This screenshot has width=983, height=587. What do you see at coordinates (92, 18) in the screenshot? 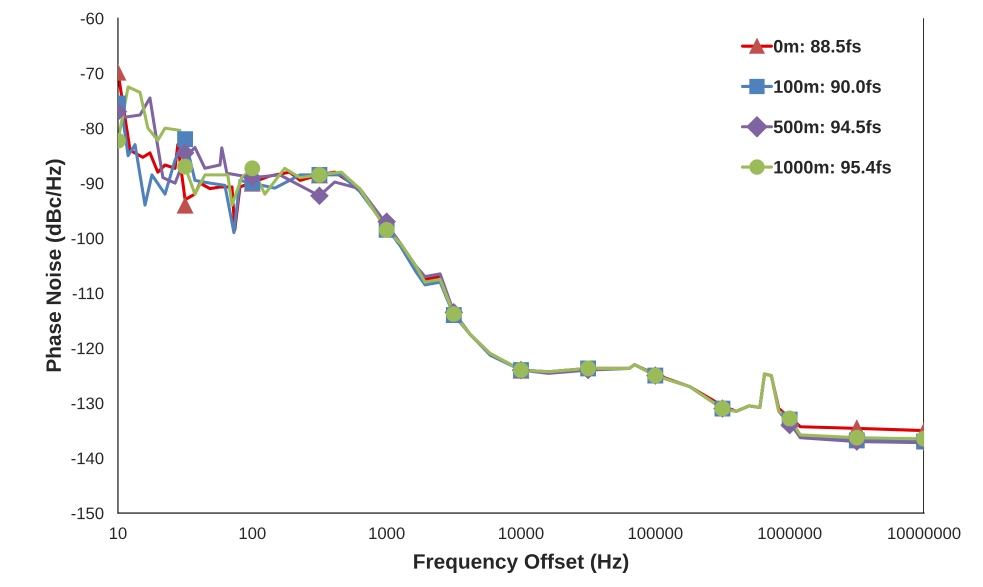
I see `y-tick-label: -60` at bounding box center [92, 18].